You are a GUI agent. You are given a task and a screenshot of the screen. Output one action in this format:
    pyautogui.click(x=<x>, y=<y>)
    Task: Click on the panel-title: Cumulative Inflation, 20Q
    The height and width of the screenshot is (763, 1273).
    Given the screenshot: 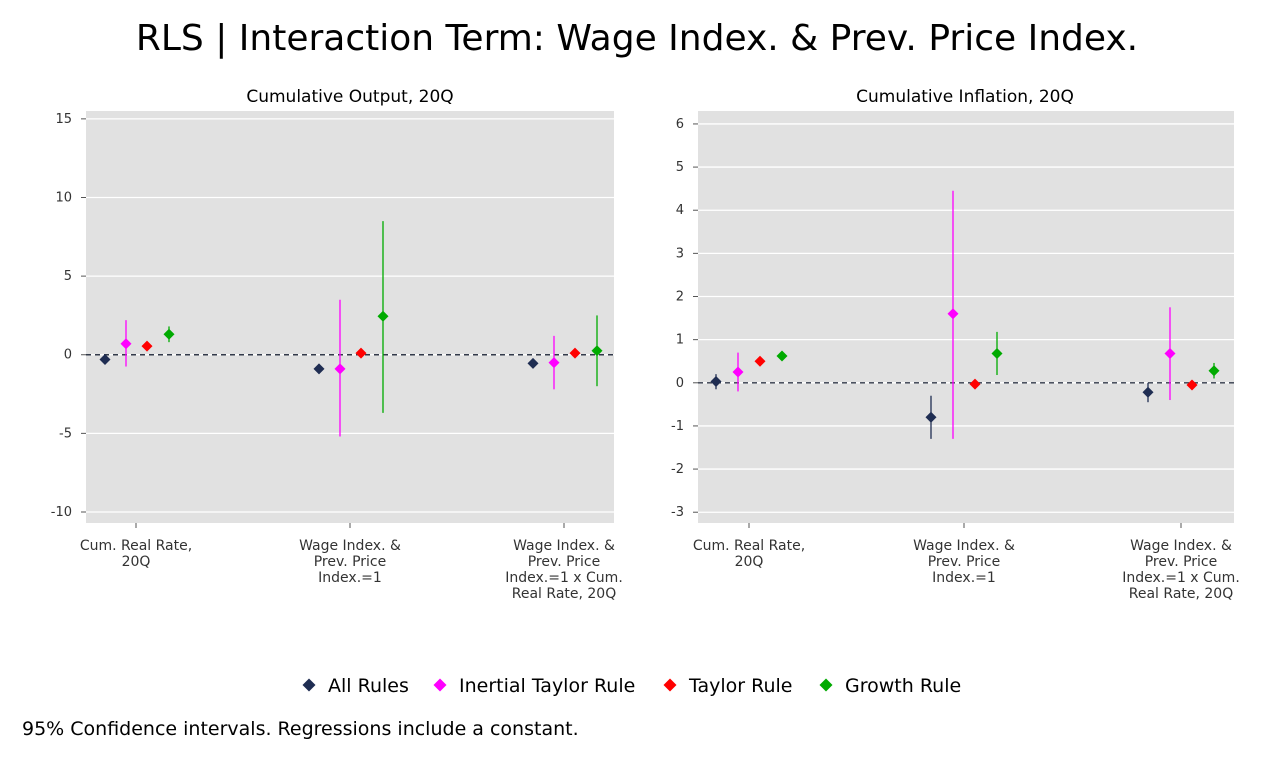 What is the action you would take?
    pyautogui.click(x=965, y=97)
    